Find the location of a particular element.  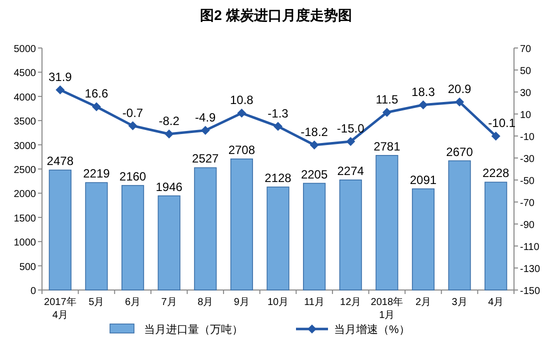

legend-label: 当月进口量（万吨） is located at coordinates (193, 329).